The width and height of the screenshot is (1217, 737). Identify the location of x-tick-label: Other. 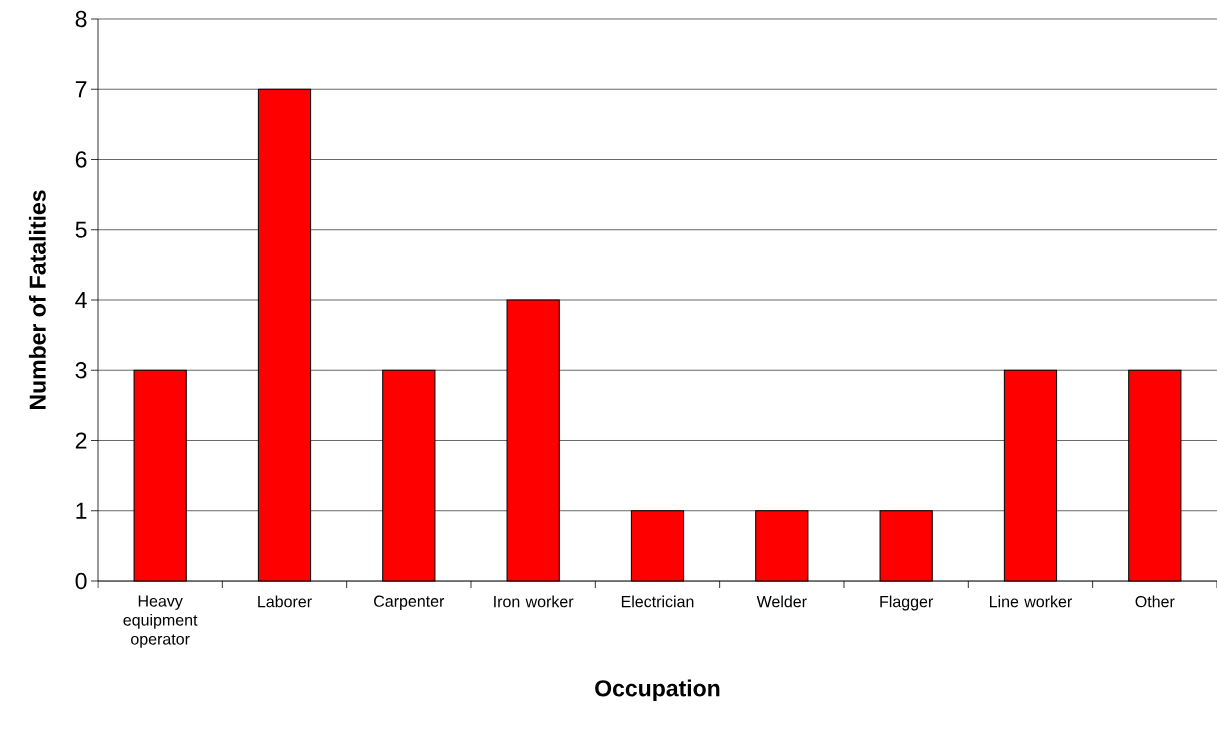
(1155, 601).